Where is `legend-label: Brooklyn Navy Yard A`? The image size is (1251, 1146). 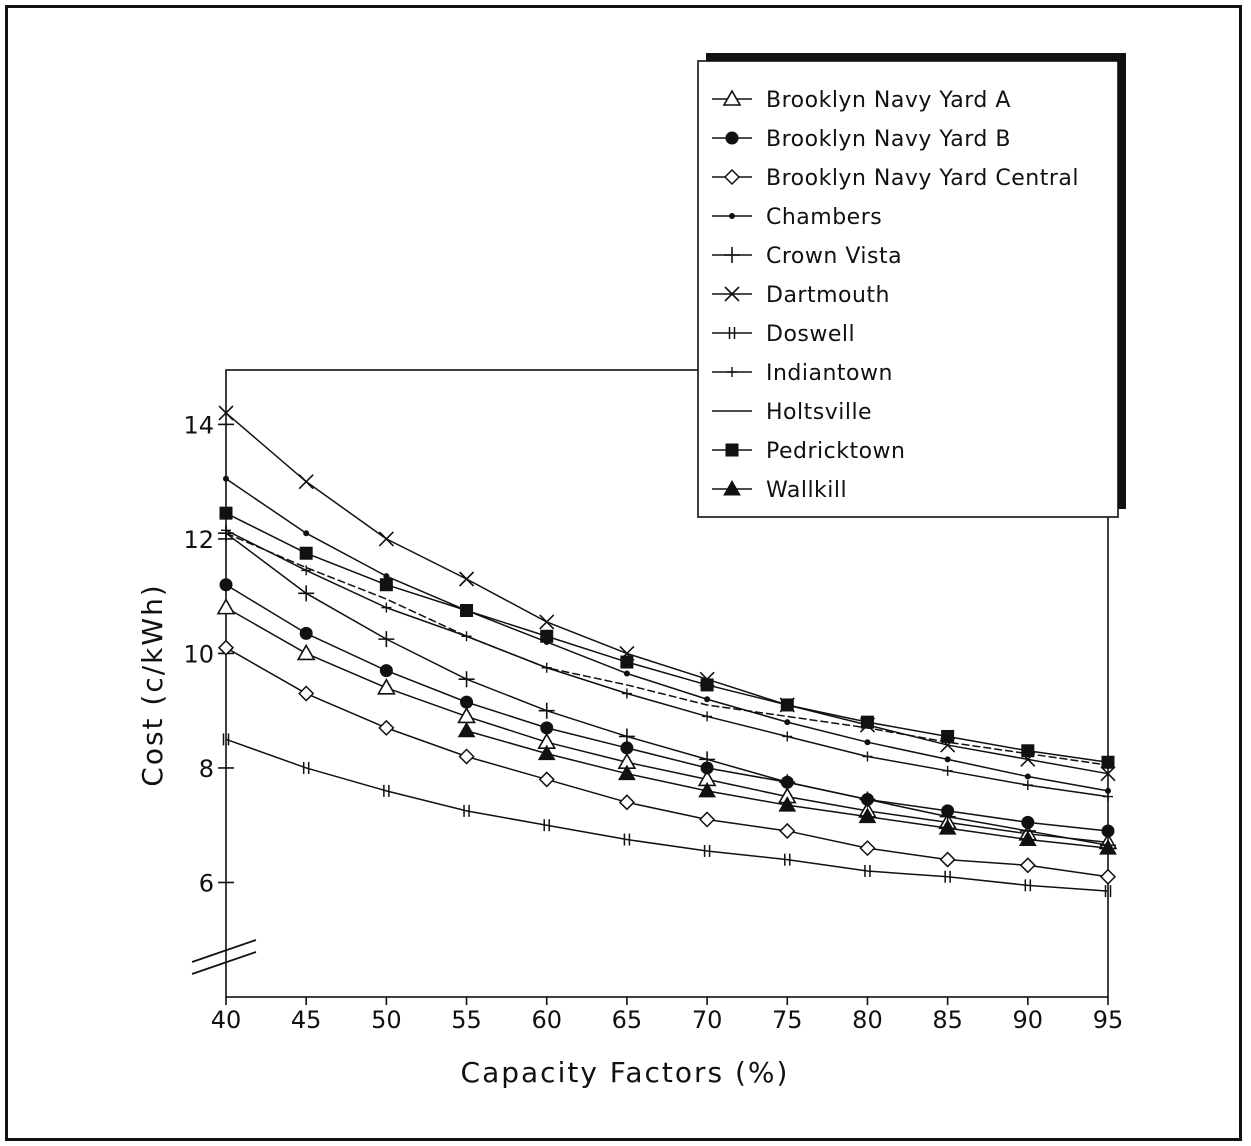 legend-label: Brooklyn Navy Yard A is located at coordinates (888, 100).